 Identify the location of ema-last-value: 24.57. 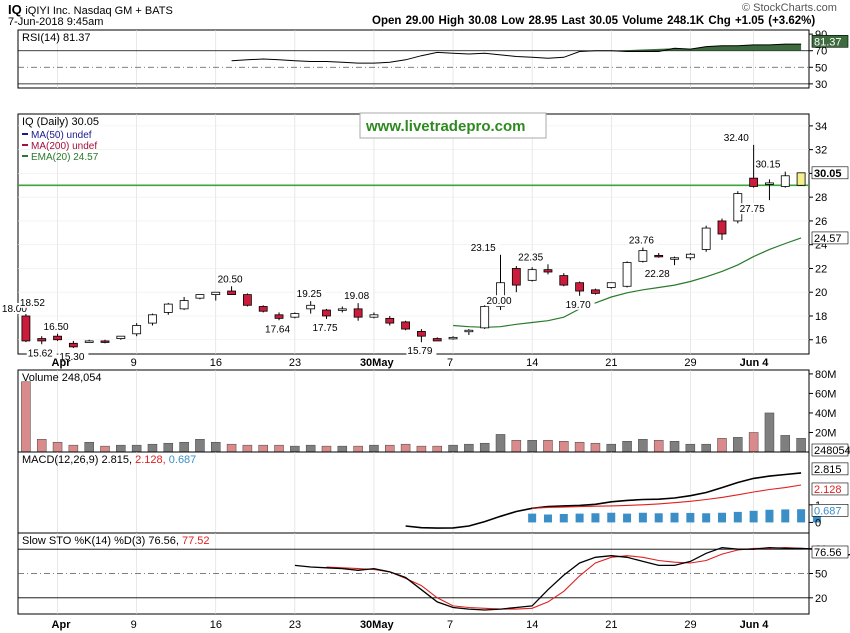
(828, 239).